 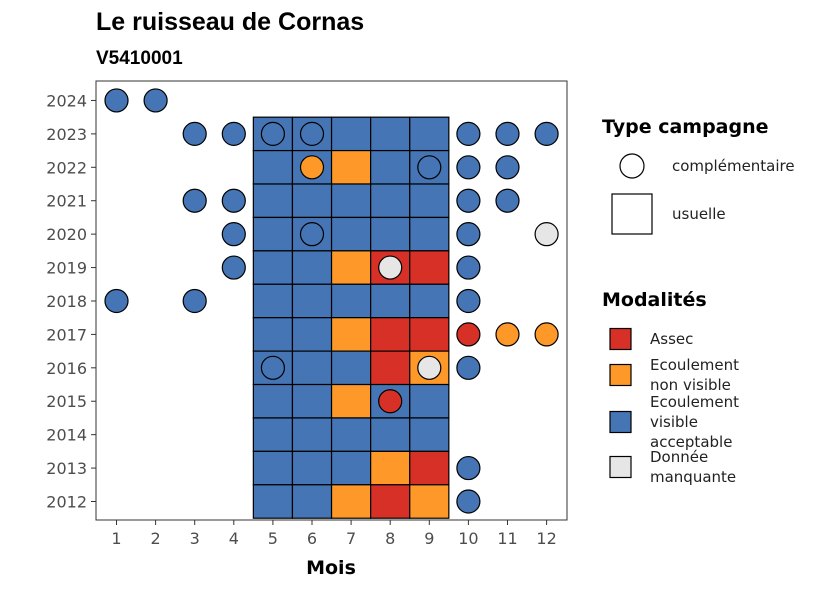 I want to click on x-tick-label: 2, so click(x=156, y=538).